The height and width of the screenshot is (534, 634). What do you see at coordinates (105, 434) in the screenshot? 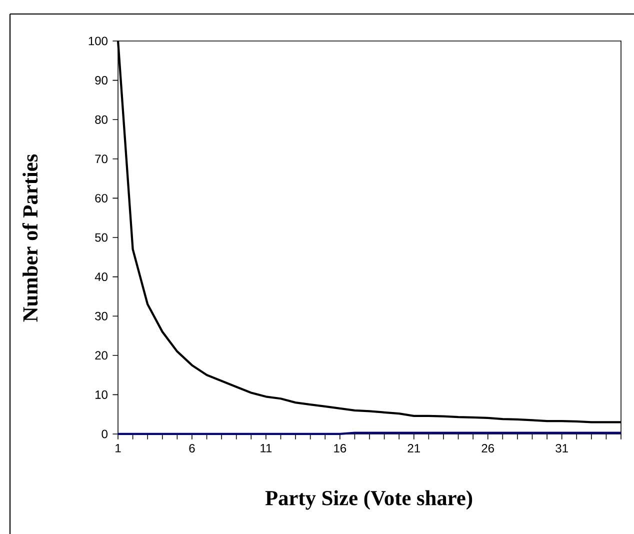
I see `y-tick-label: 0` at bounding box center [105, 434].